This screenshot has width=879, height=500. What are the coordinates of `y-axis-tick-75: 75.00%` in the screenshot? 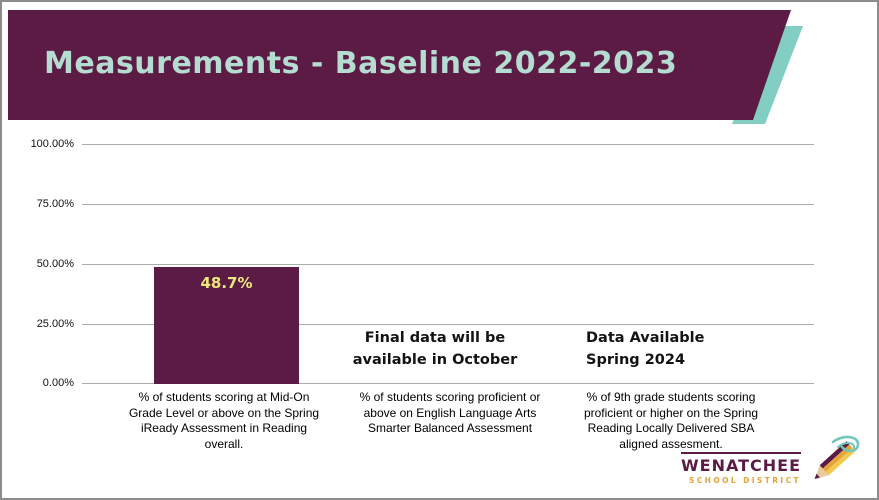 It's located at (55, 204).